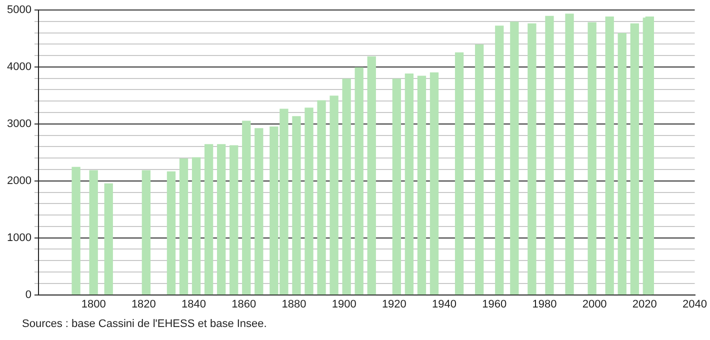 The height and width of the screenshot is (340, 710). What do you see at coordinates (28, 294) in the screenshot?
I see `y-tick-label: 0` at bounding box center [28, 294].